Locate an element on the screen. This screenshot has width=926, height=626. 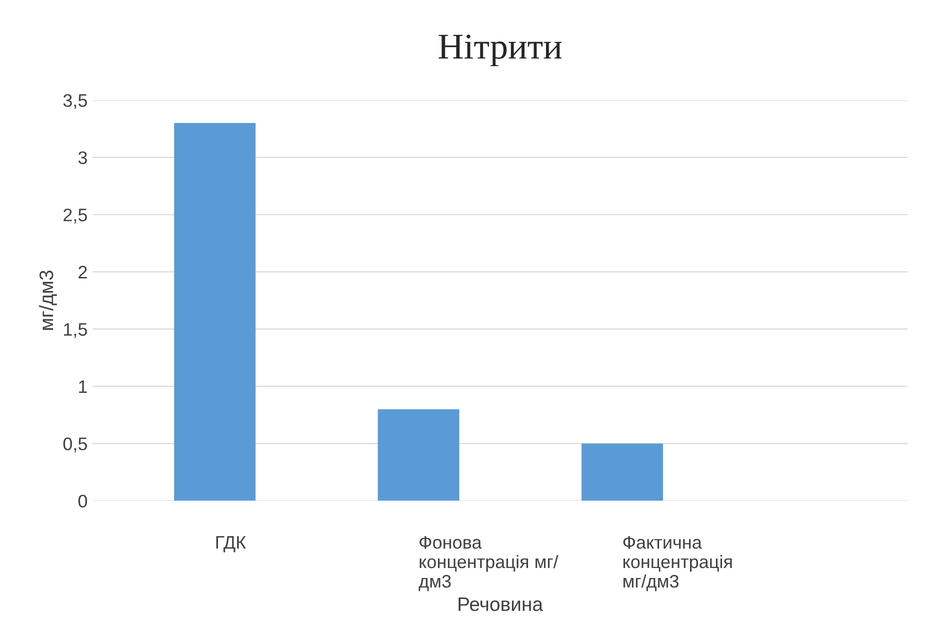
chart-title: Нітрити is located at coordinates (500, 50).